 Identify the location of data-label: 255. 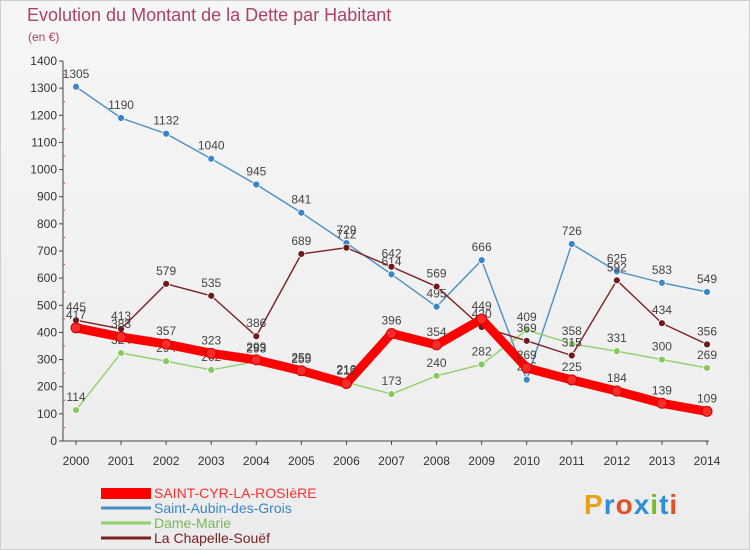
(301, 359).